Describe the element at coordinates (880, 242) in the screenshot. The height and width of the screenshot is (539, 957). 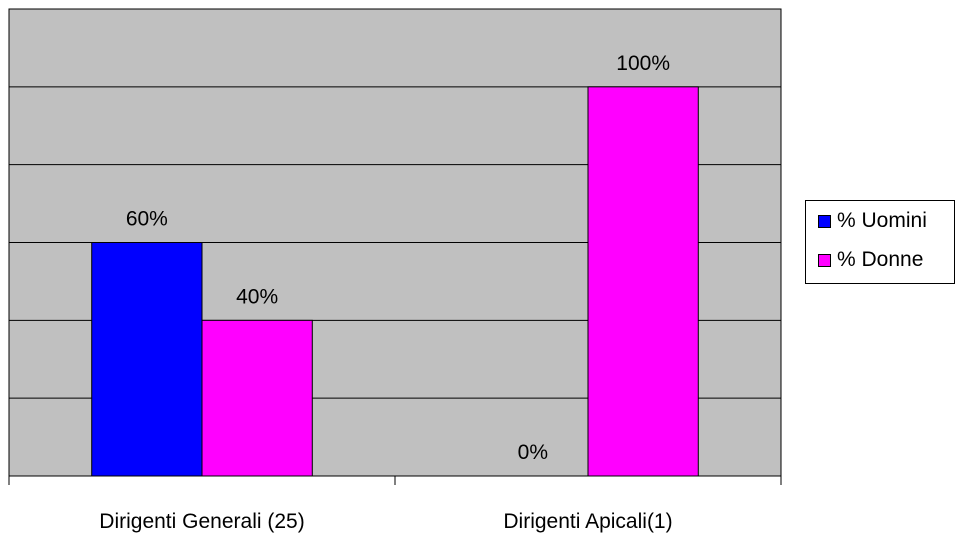
I see `legend: % Uomini % Donne` at that location.